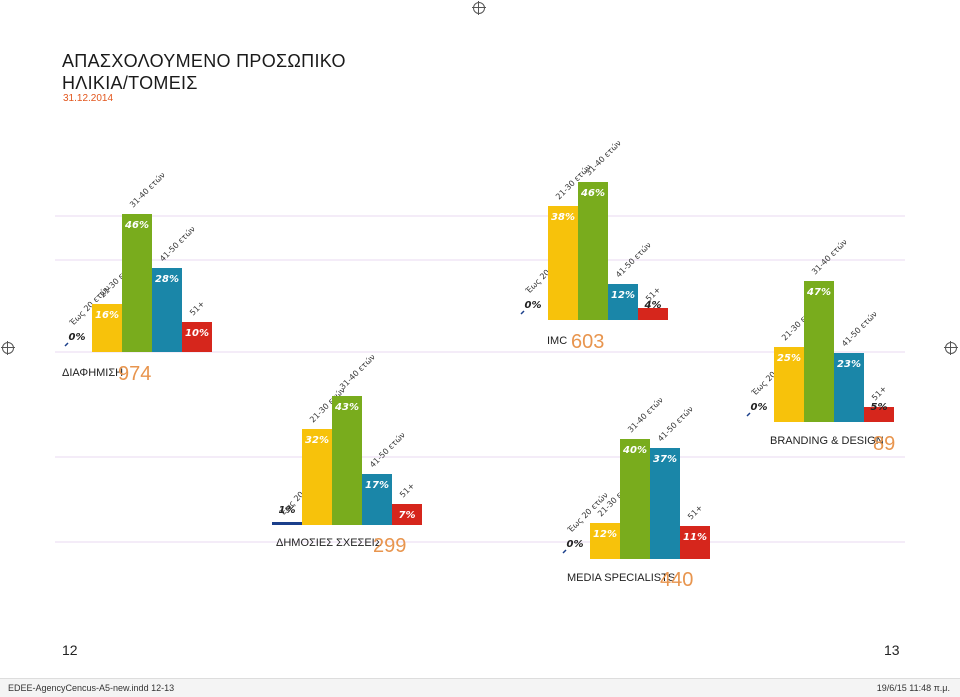 This screenshot has height=697, width=960. What do you see at coordinates (377, 485) in the screenshot?
I see `data-label-3: 17%` at bounding box center [377, 485].